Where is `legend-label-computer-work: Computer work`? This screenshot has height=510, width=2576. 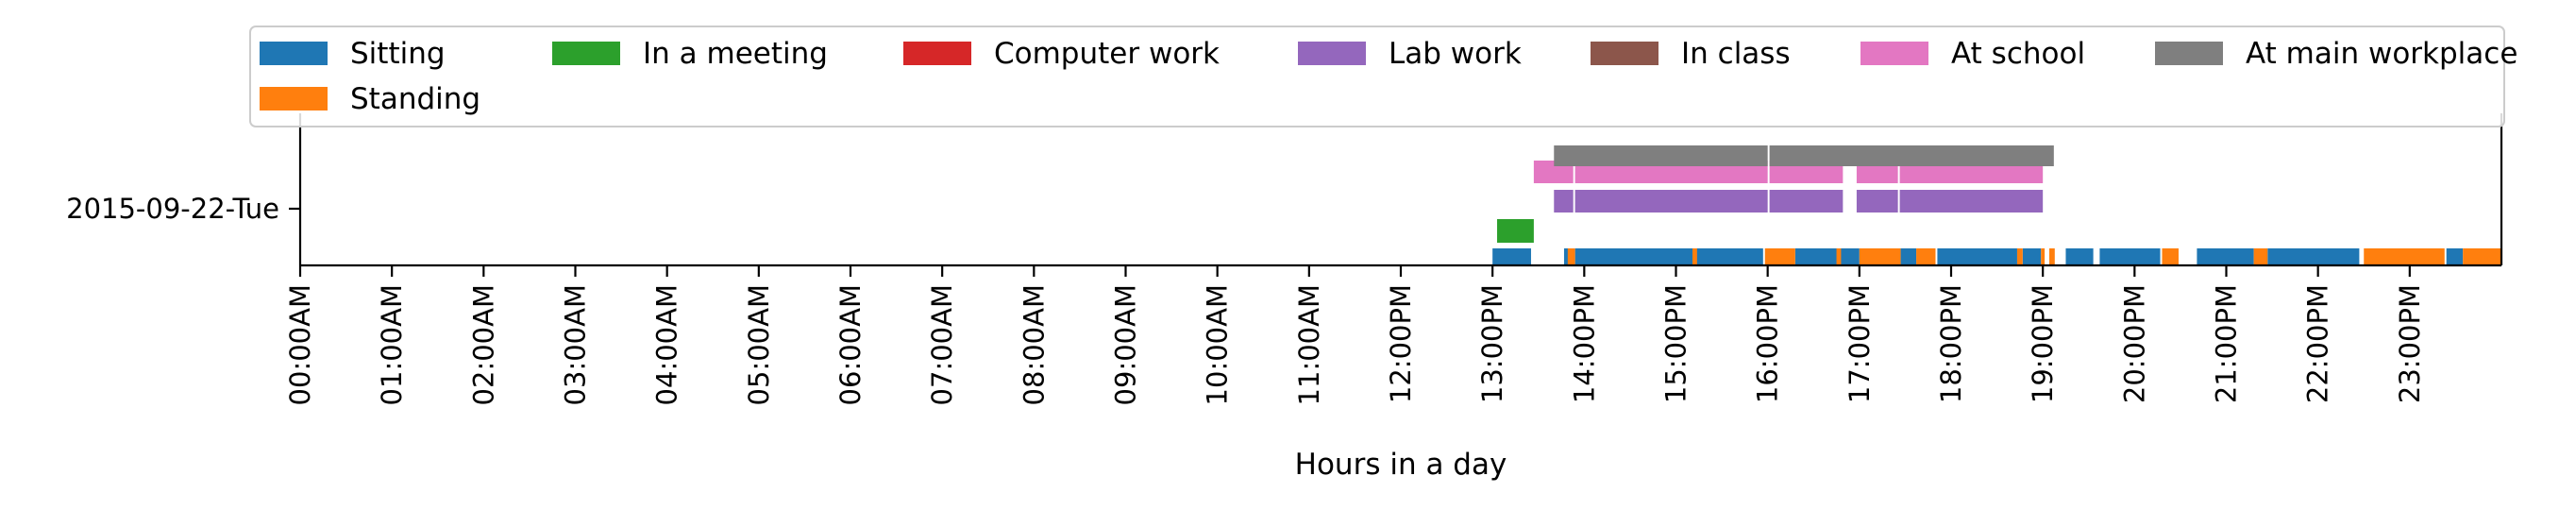
legend-label-computer-work: Computer work is located at coordinates (1107, 54).